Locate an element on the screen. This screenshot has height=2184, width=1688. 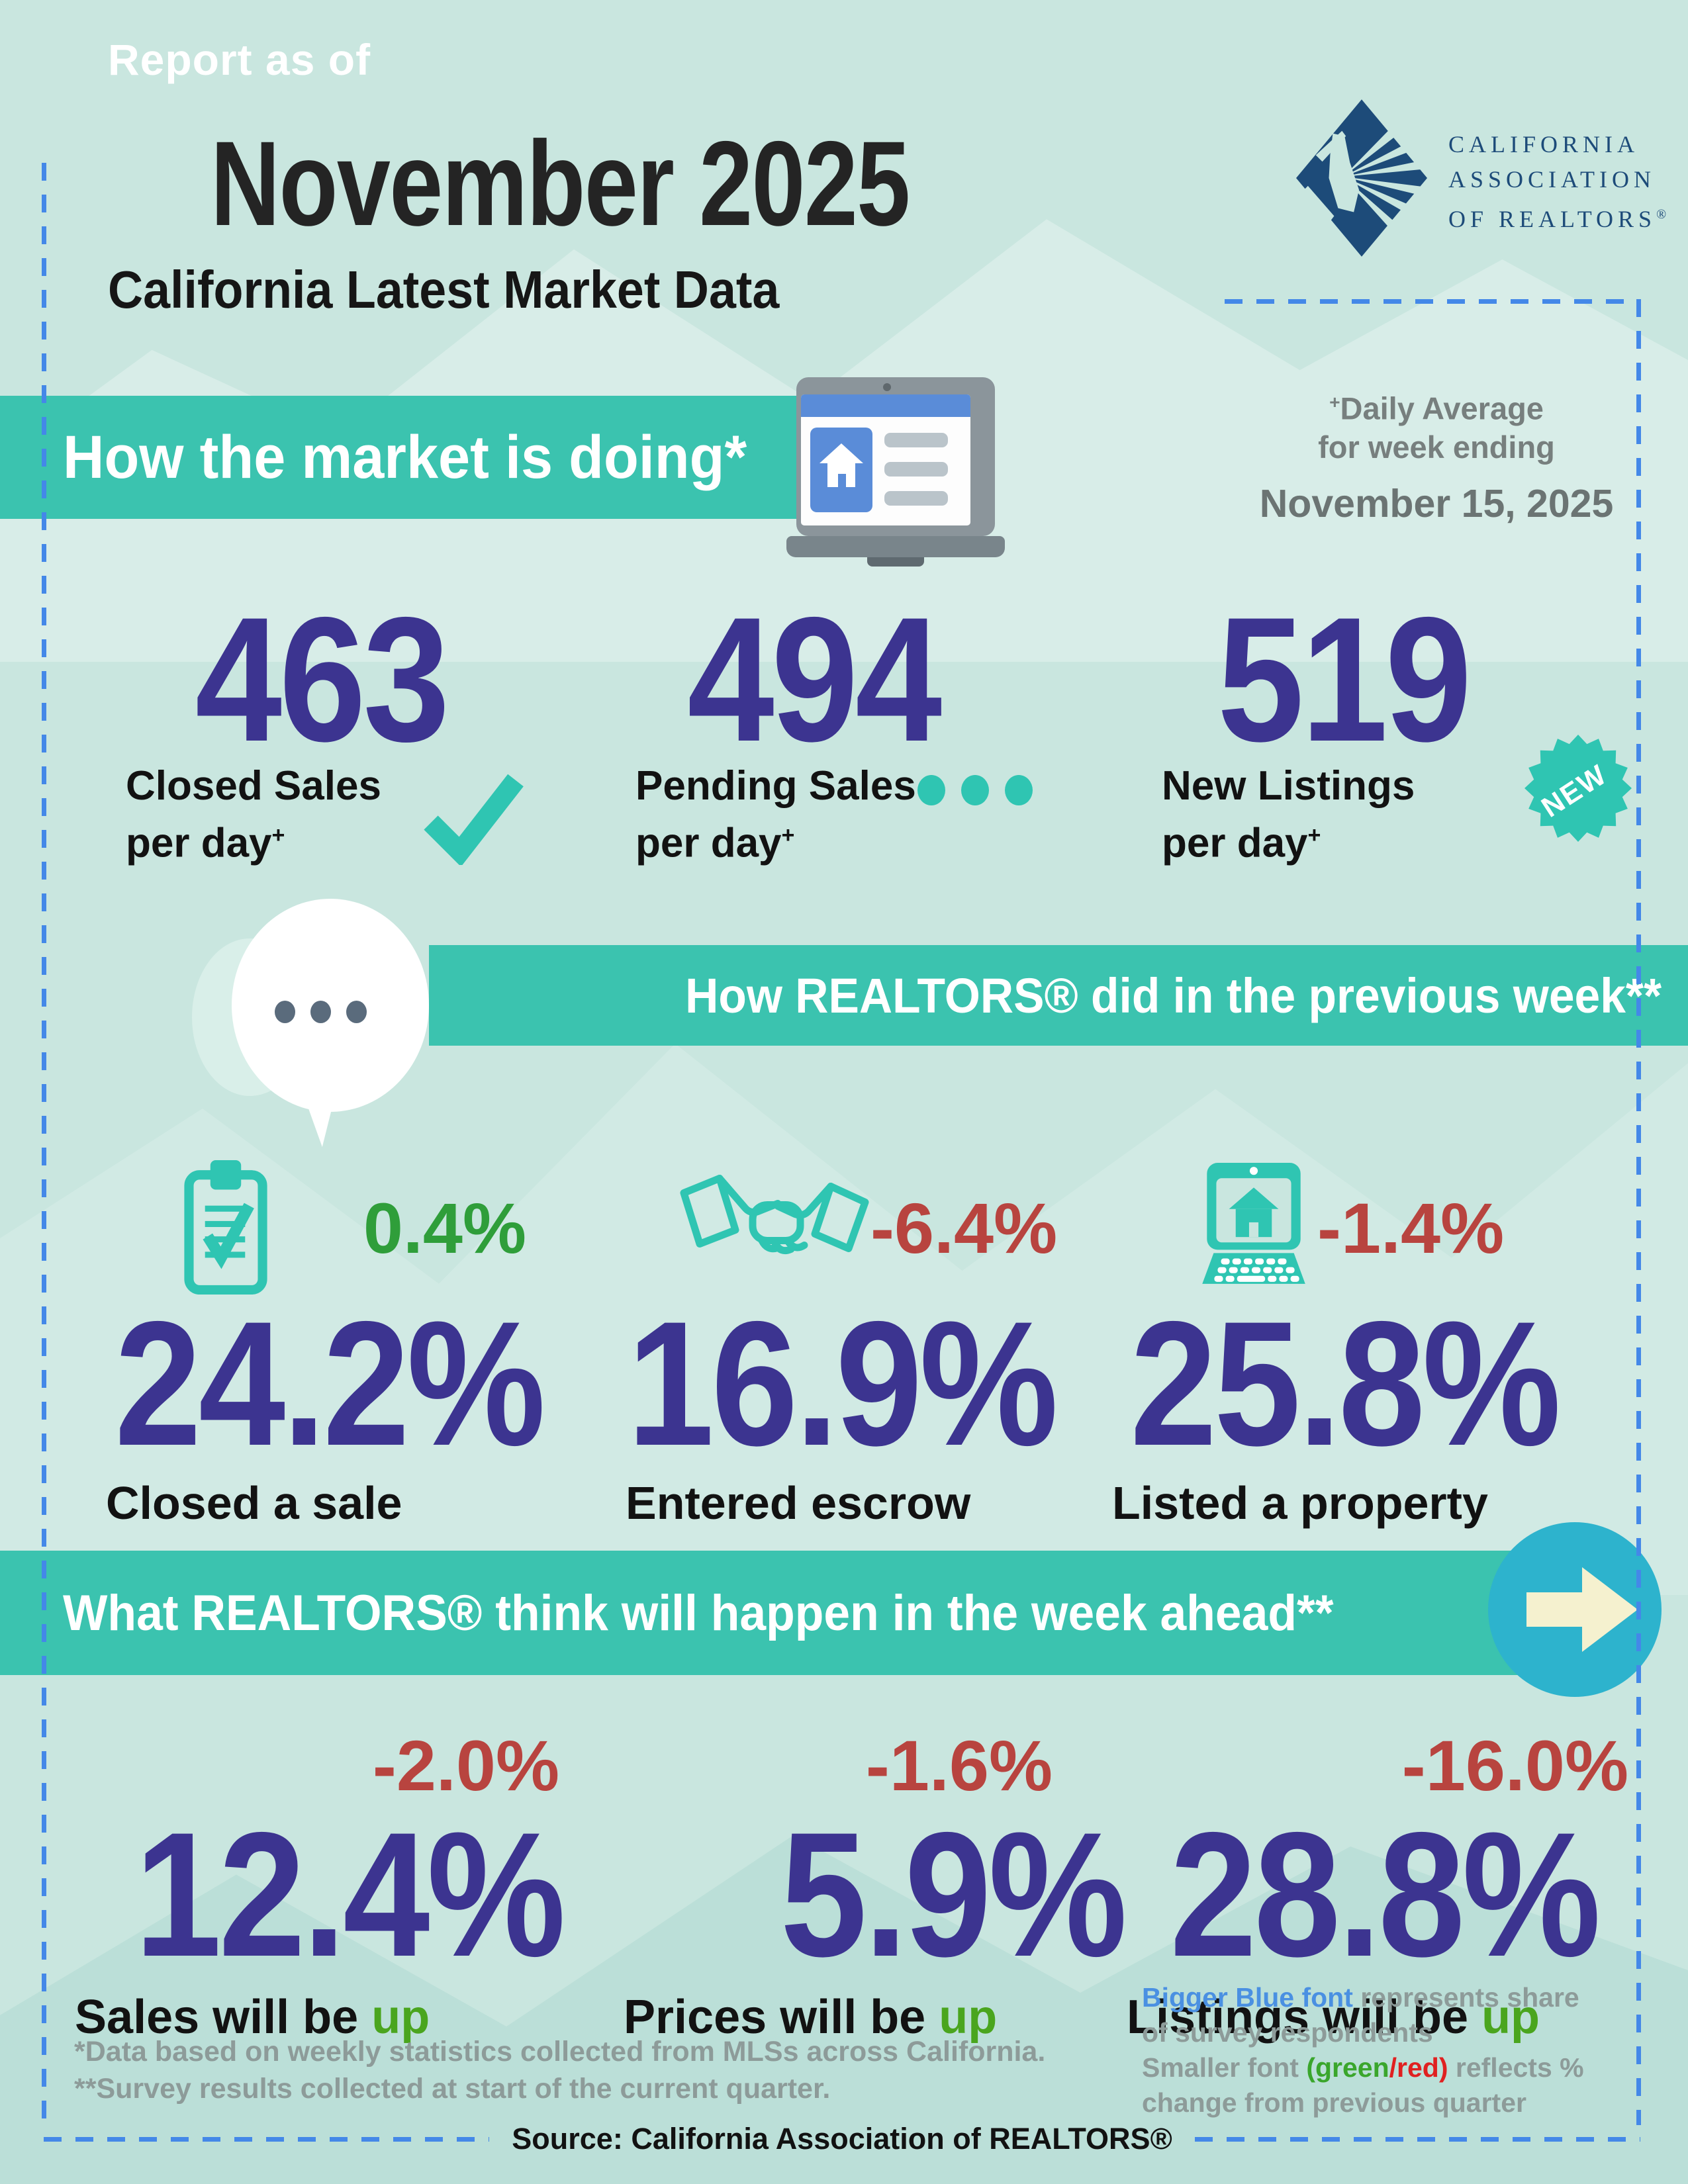
closed-sales-stat: 463 Closed Sales per day+ is located at coordinates (321, 724).